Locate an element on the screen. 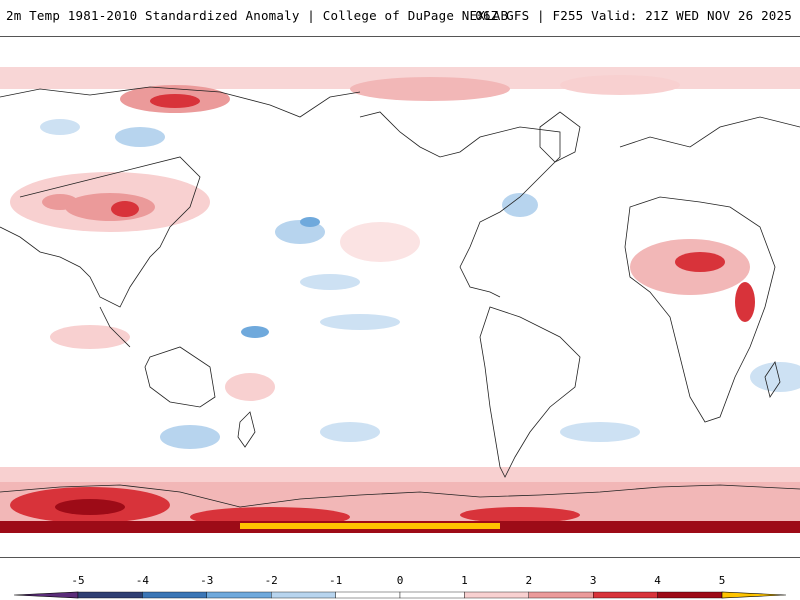 This screenshot has width=800, height=600. colorbar-tick-label: -3 is located at coordinates (206, 580).